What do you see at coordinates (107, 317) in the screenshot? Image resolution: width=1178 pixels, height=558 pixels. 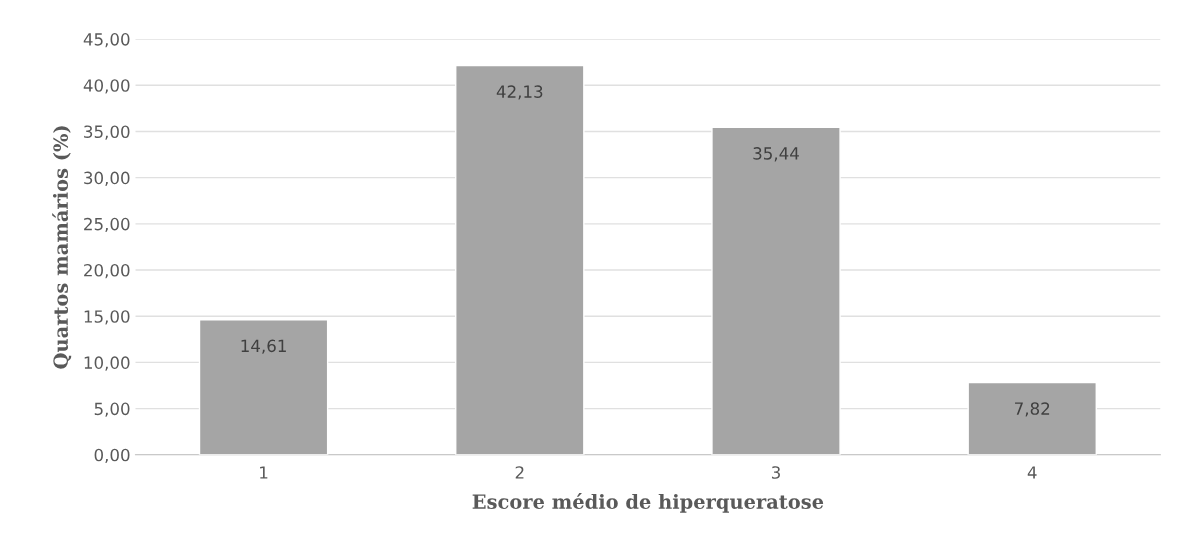 I see `y-tick-label: 15,00` at bounding box center [107, 317].